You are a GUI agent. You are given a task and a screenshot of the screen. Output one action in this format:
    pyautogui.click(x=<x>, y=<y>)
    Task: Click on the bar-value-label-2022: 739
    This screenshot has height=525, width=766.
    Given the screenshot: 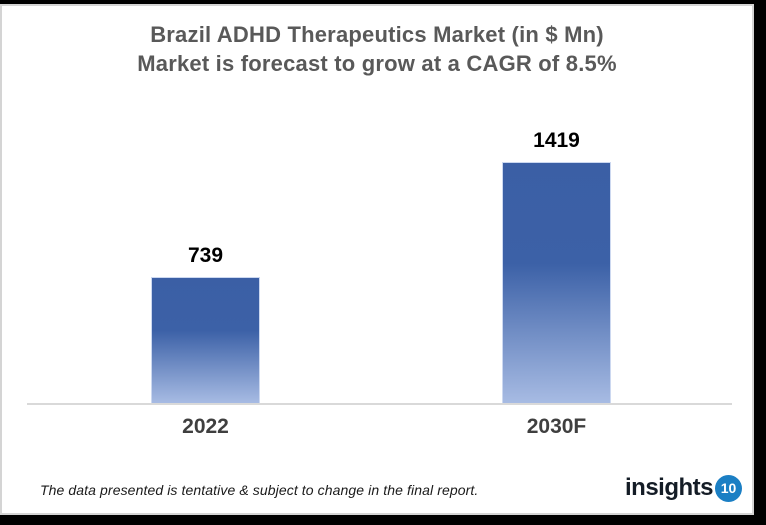 What is the action you would take?
    pyautogui.click(x=205, y=255)
    